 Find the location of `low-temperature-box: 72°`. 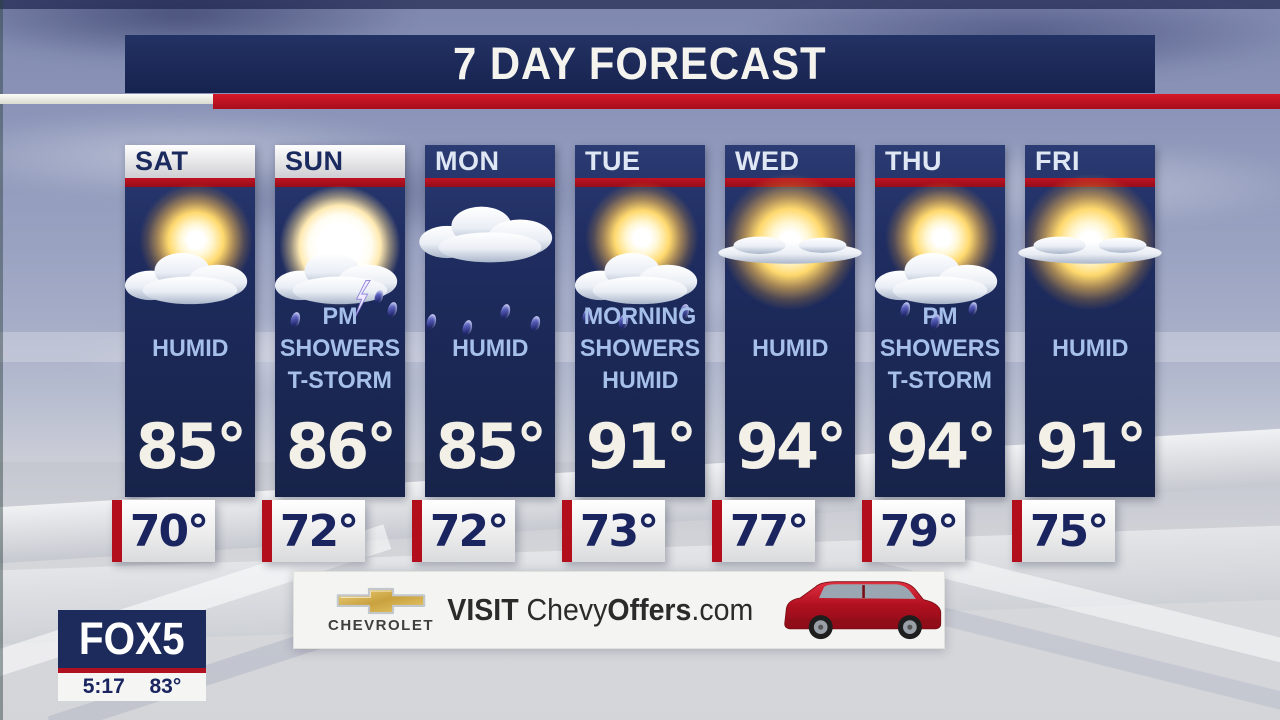

low-temperature-box: 72° is located at coordinates (313, 531).